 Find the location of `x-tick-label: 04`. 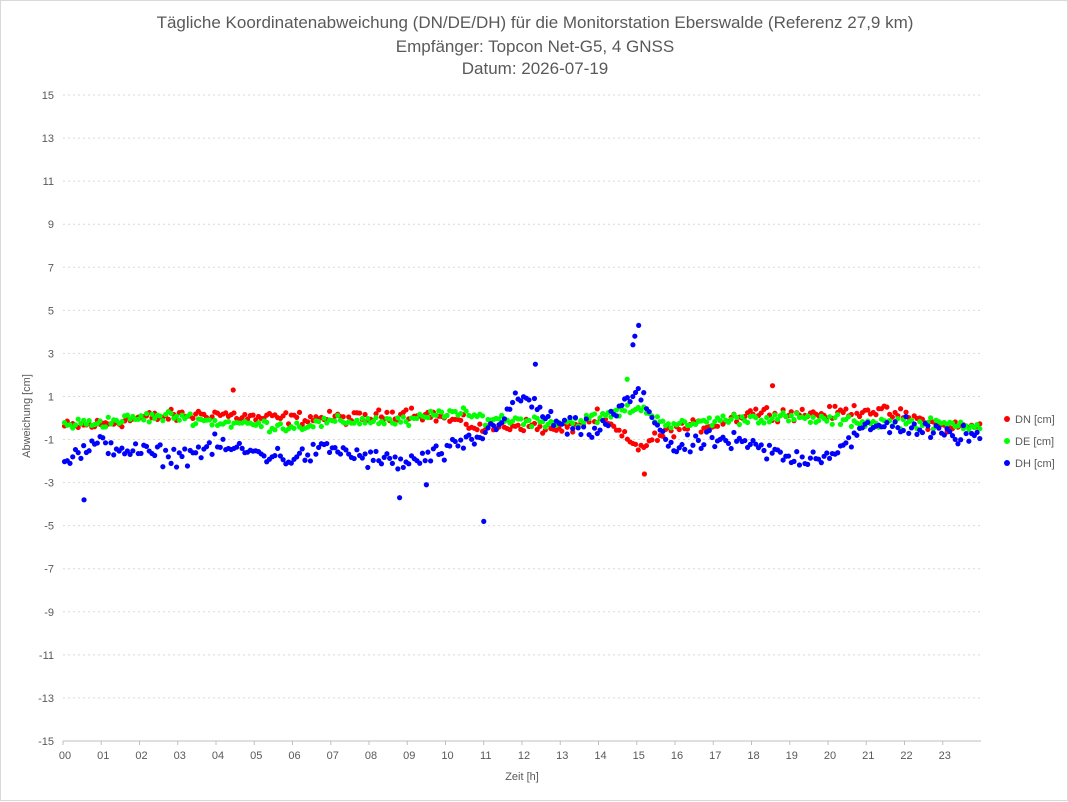

x-tick-label: 04 is located at coordinates (218, 756).